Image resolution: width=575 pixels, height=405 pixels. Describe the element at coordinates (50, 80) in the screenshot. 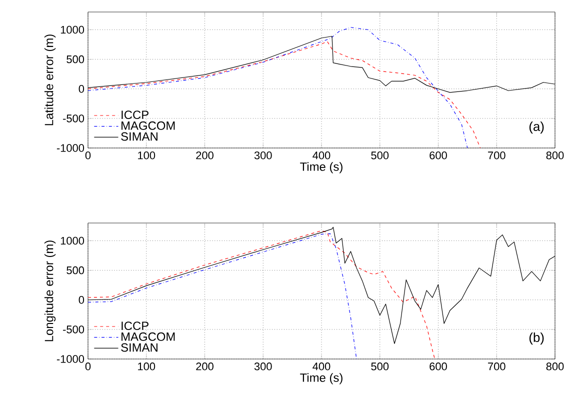

I see `y-axis-title: Latitude error (m)` at that location.